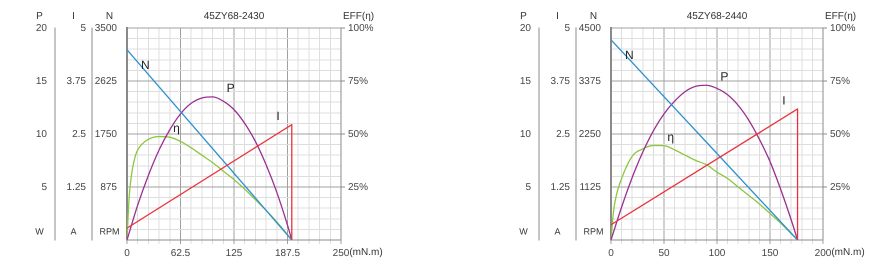 This screenshot has height=267, width=894. Describe the element at coordinates (664, 253) in the screenshot. I see `x-tick-label: 50` at that location.